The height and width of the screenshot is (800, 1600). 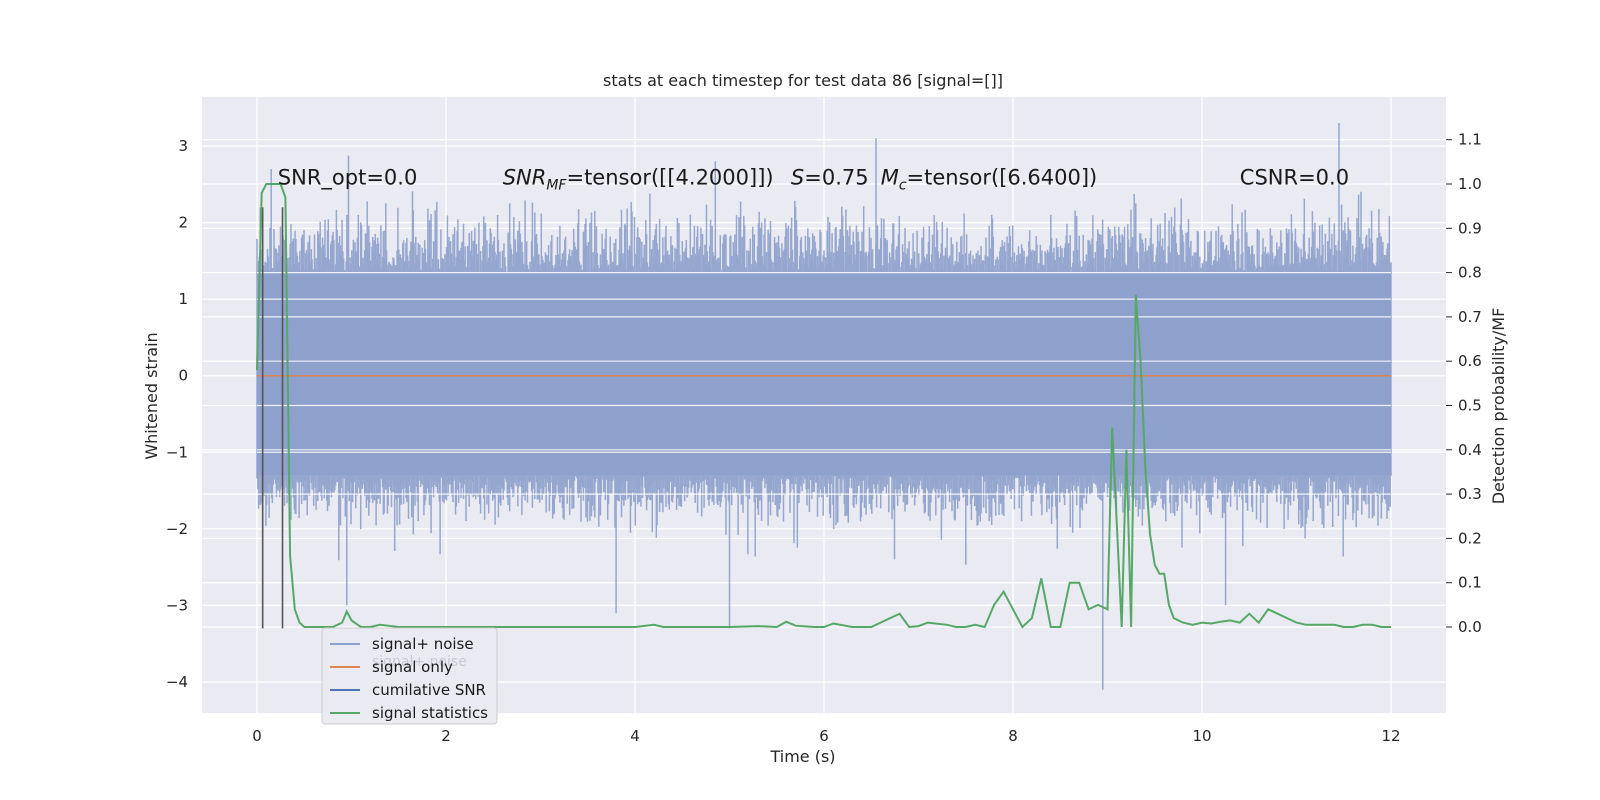 I want to click on legend-ghost-label: signal+ noise, so click(x=419, y=662).